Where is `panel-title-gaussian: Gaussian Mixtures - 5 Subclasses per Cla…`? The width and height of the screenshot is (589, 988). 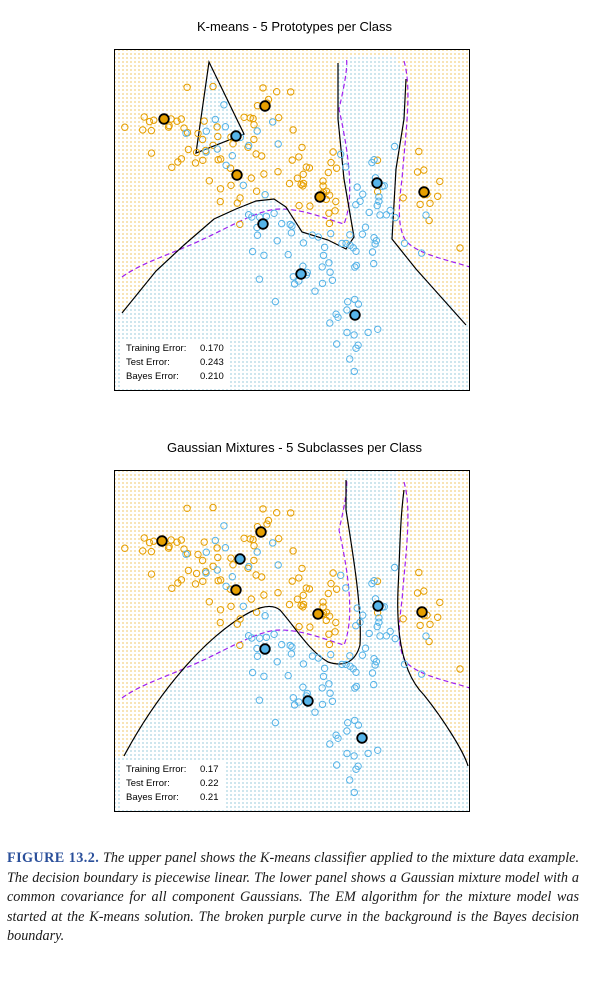
panel-title-gaussian: Gaussian Mixtures - 5 Subclasses per Cla… is located at coordinates (294, 447).